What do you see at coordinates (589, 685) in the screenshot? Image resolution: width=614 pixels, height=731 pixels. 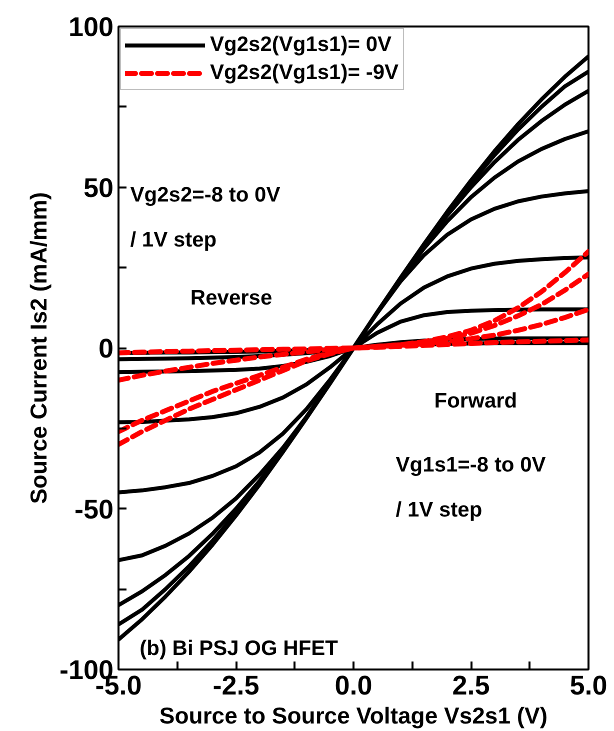 I see `x-tick-label: 5.0` at bounding box center [589, 685].